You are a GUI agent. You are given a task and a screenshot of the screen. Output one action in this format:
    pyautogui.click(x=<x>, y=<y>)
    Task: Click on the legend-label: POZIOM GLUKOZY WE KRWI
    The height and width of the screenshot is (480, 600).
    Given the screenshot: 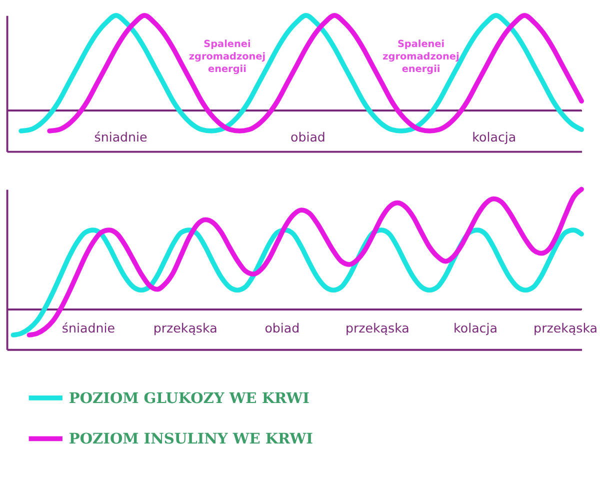 What is the action you would take?
    pyautogui.click(x=189, y=398)
    